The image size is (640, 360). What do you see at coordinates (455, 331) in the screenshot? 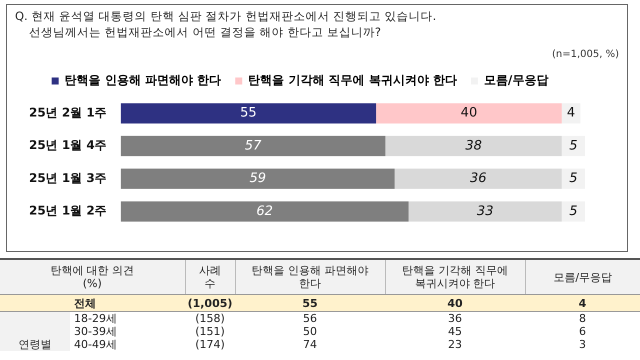
I see `text: 45` at bounding box center [455, 331].